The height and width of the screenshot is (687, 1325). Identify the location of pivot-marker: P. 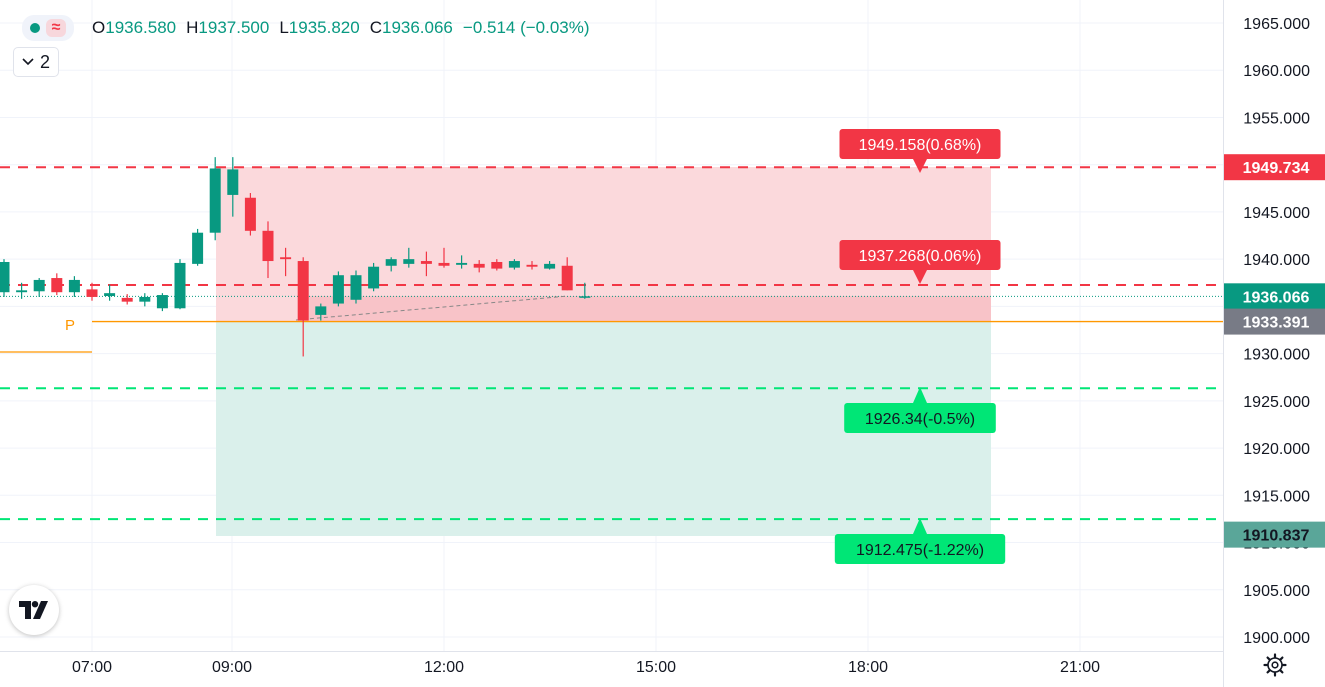
(70, 325).